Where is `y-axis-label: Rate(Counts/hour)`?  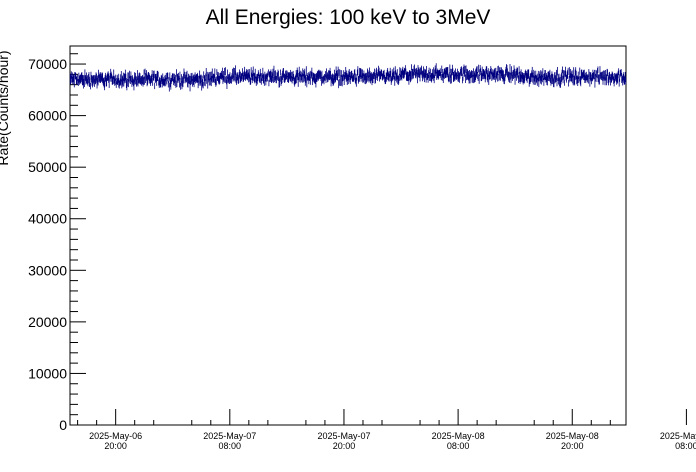
y-axis-label: Rate(Counts/hour) is located at coordinates (5, 107).